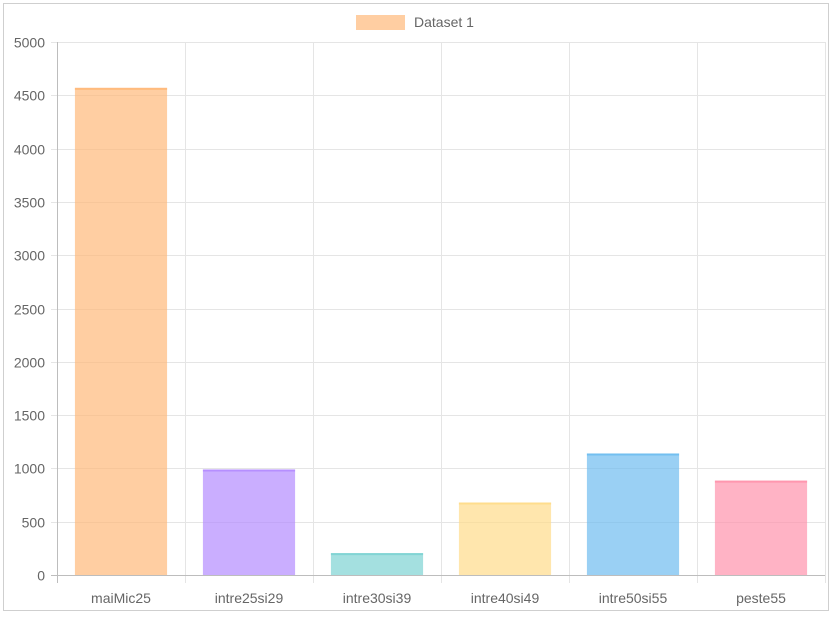 Image resolution: width=834 pixels, height=617 pixels. Describe the element at coordinates (29, 256) in the screenshot. I see `y-tick-label: 3000` at that location.